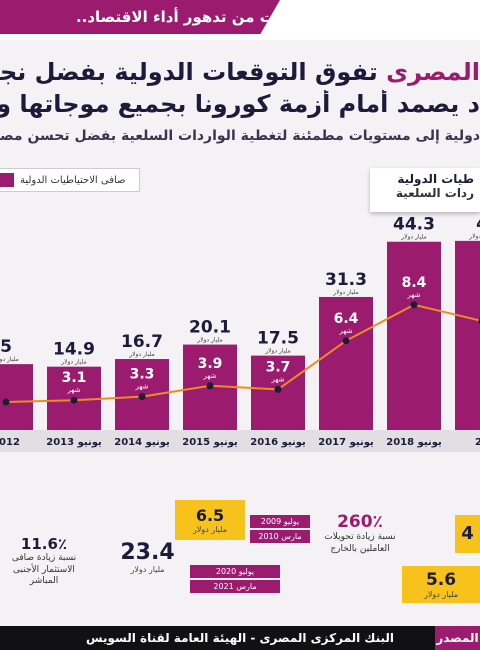  I want to click on period-a-end: مارس 2010, so click(280, 536).